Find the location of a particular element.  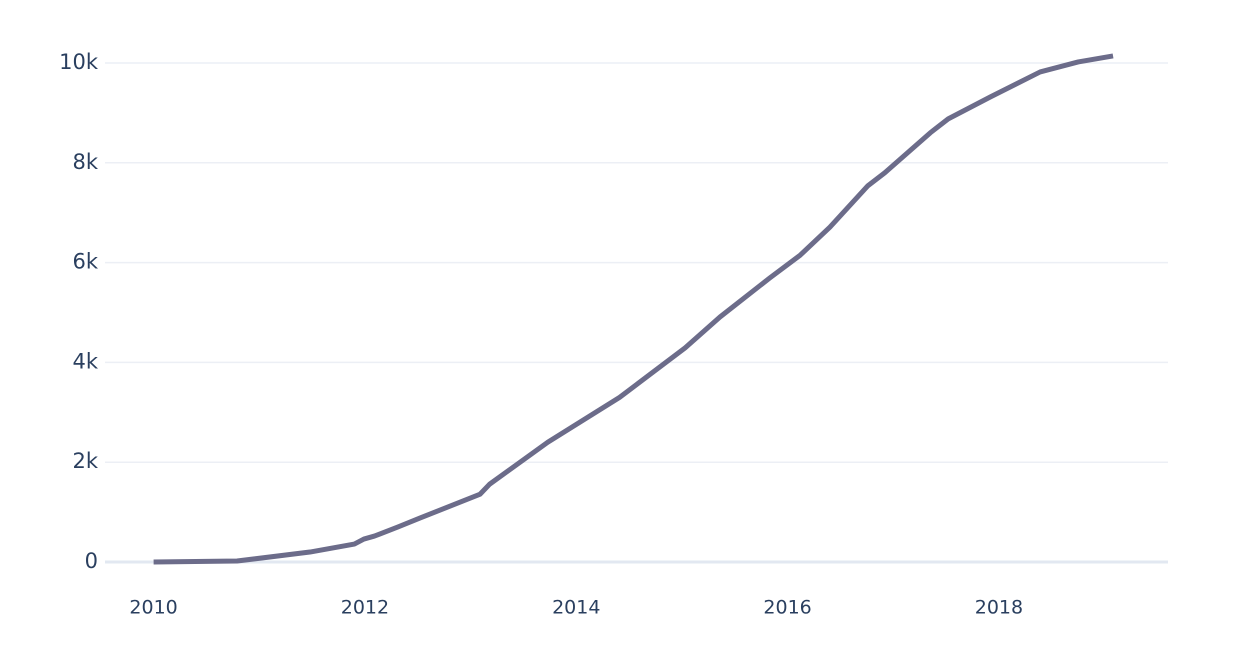

y-tick-label: 4k is located at coordinates (85, 361).